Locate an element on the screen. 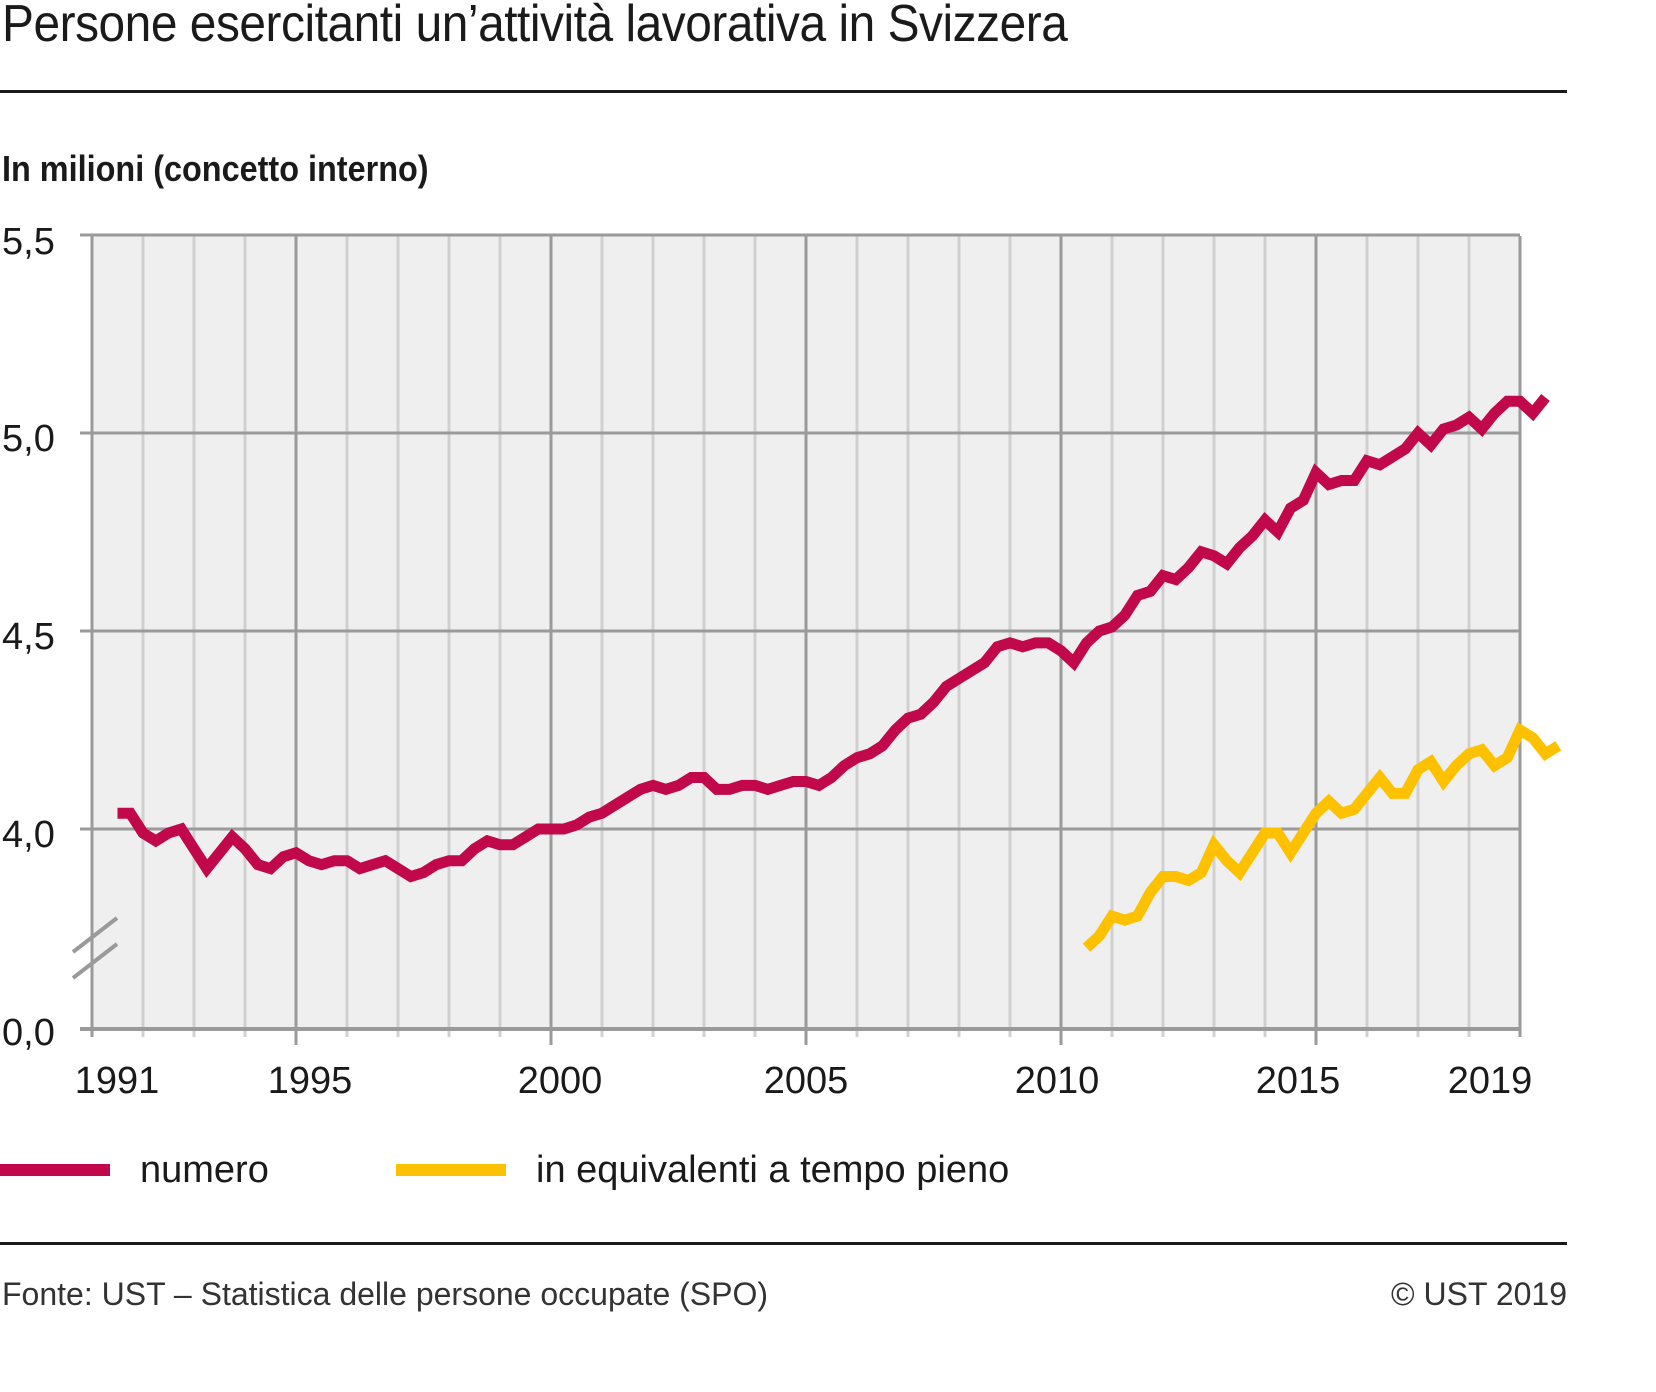 This screenshot has height=1392, width=1656. x-tick-label: 1991 is located at coordinates (117, 1081).